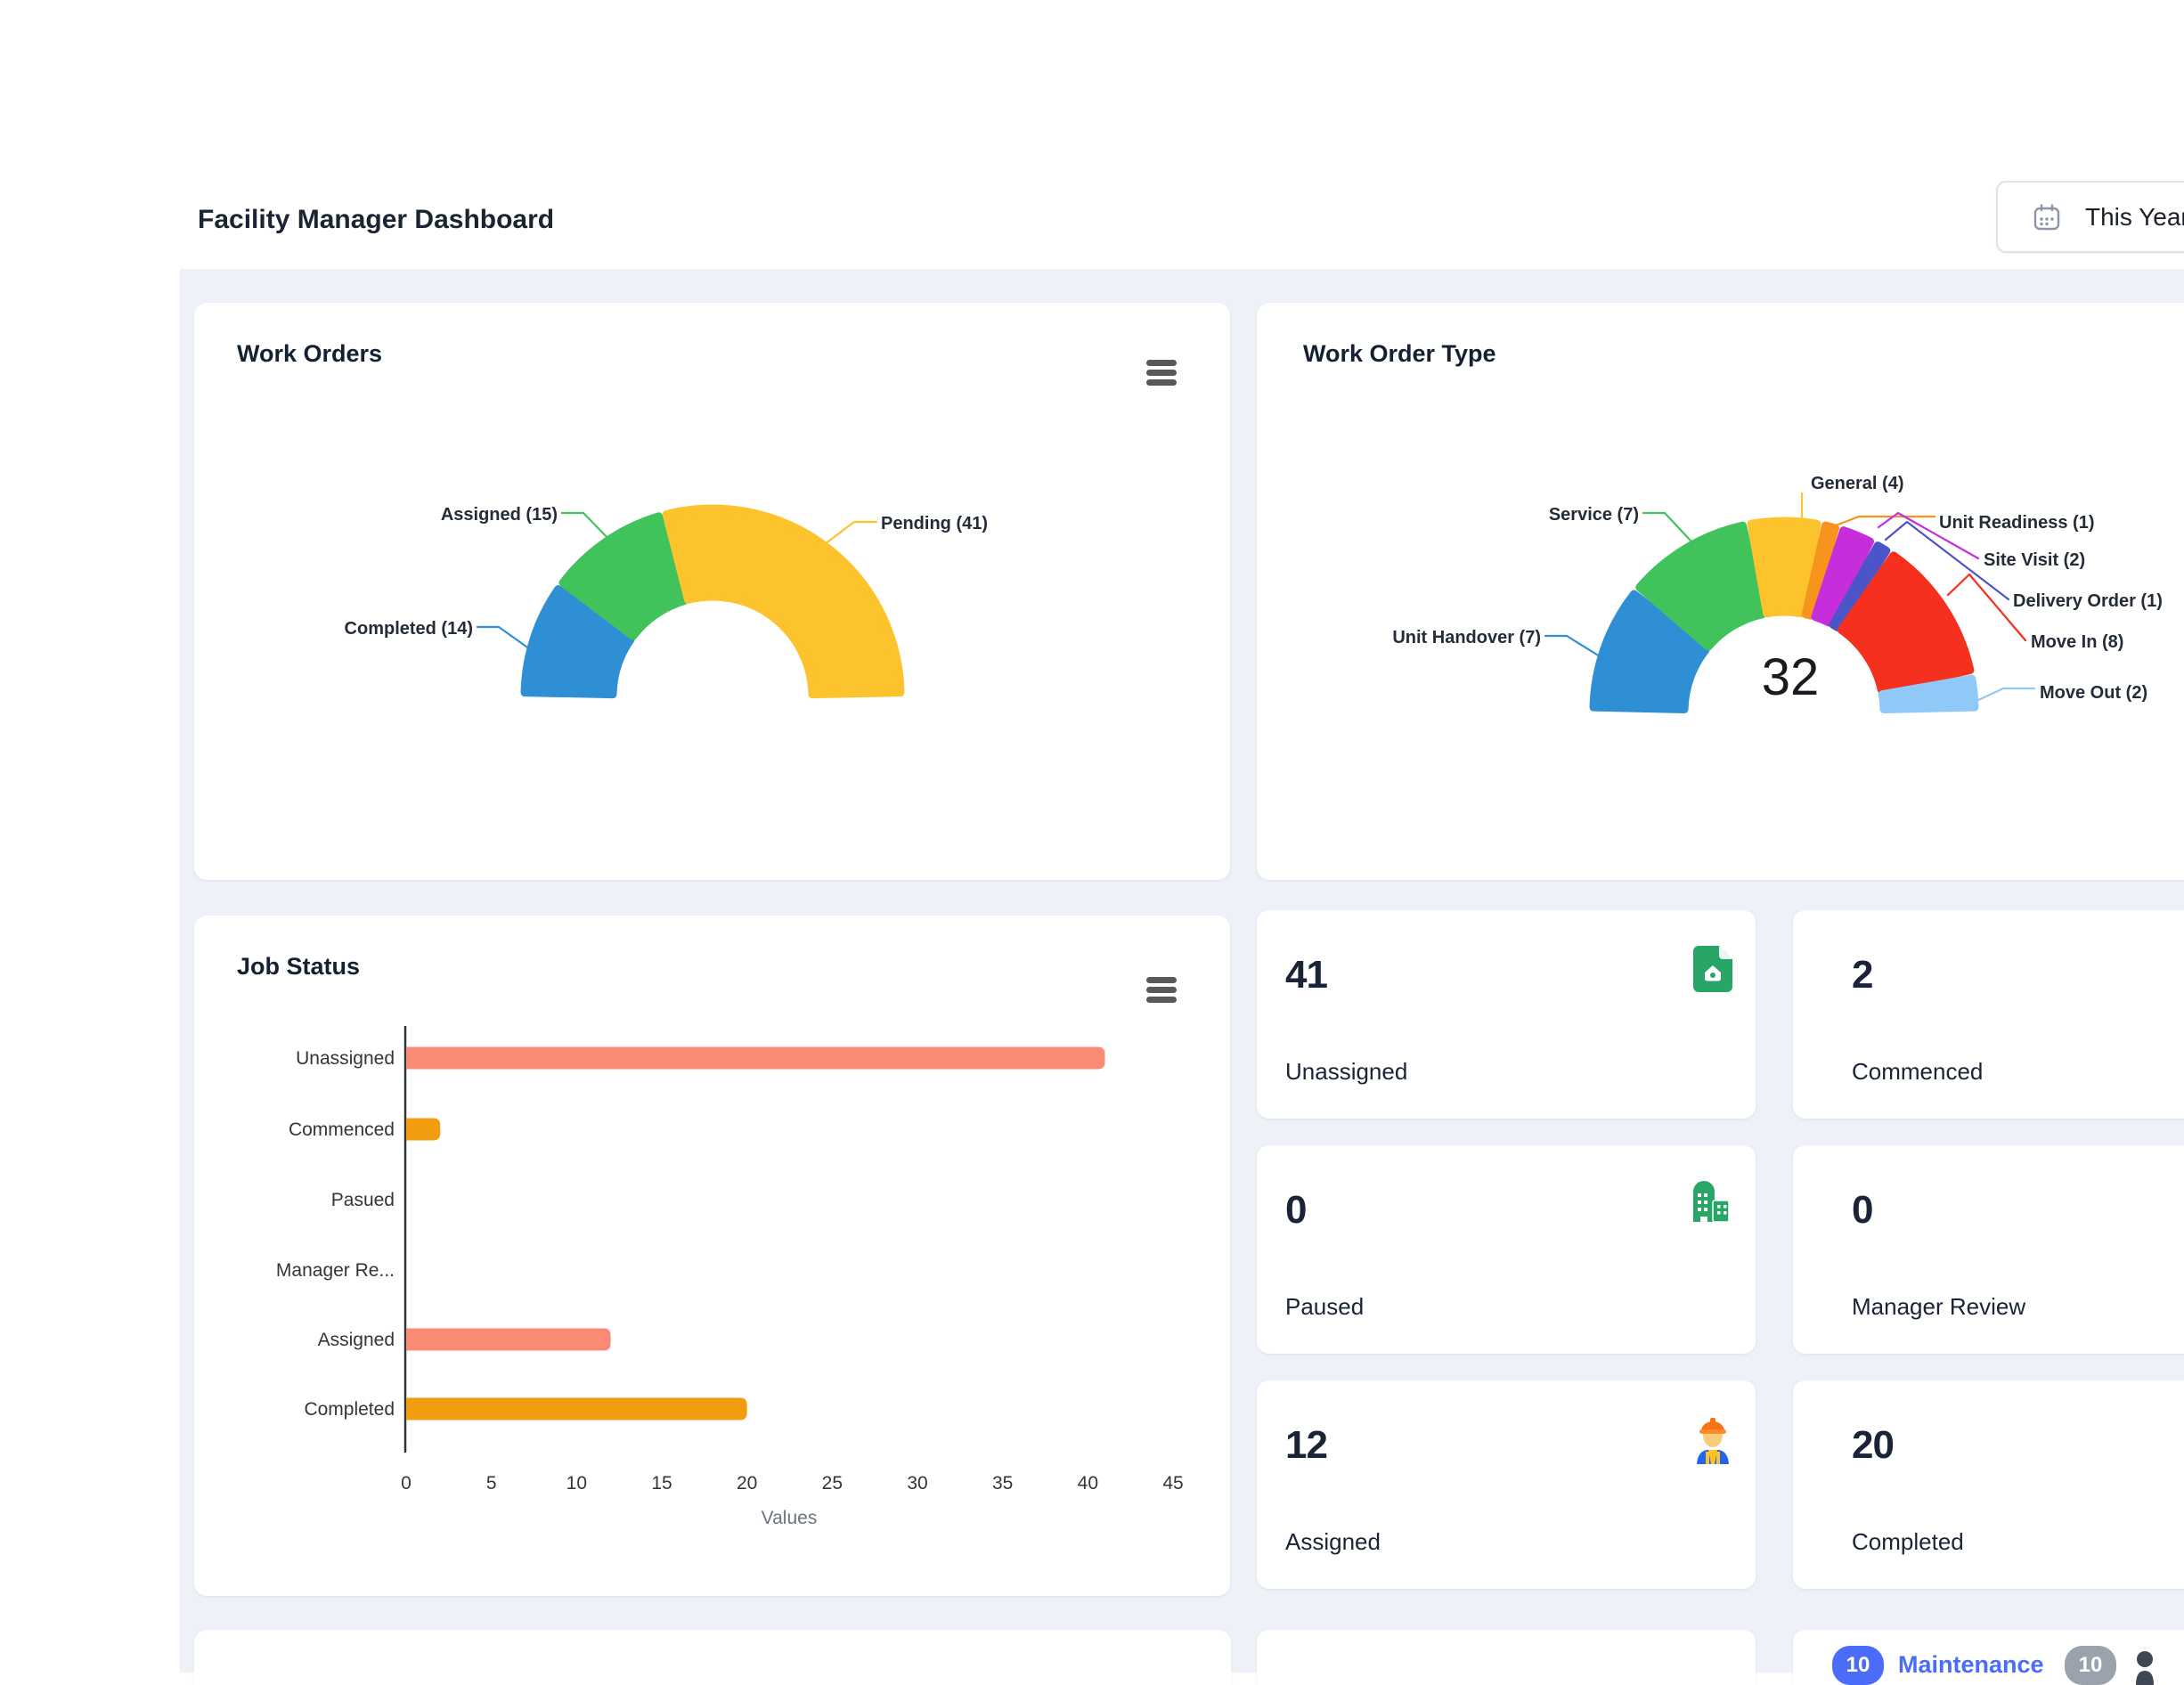 The image size is (2184, 1685). Describe the element at coordinates (1333, 1541) in the screenshot. I see `stat-label: Assigned` at that location.